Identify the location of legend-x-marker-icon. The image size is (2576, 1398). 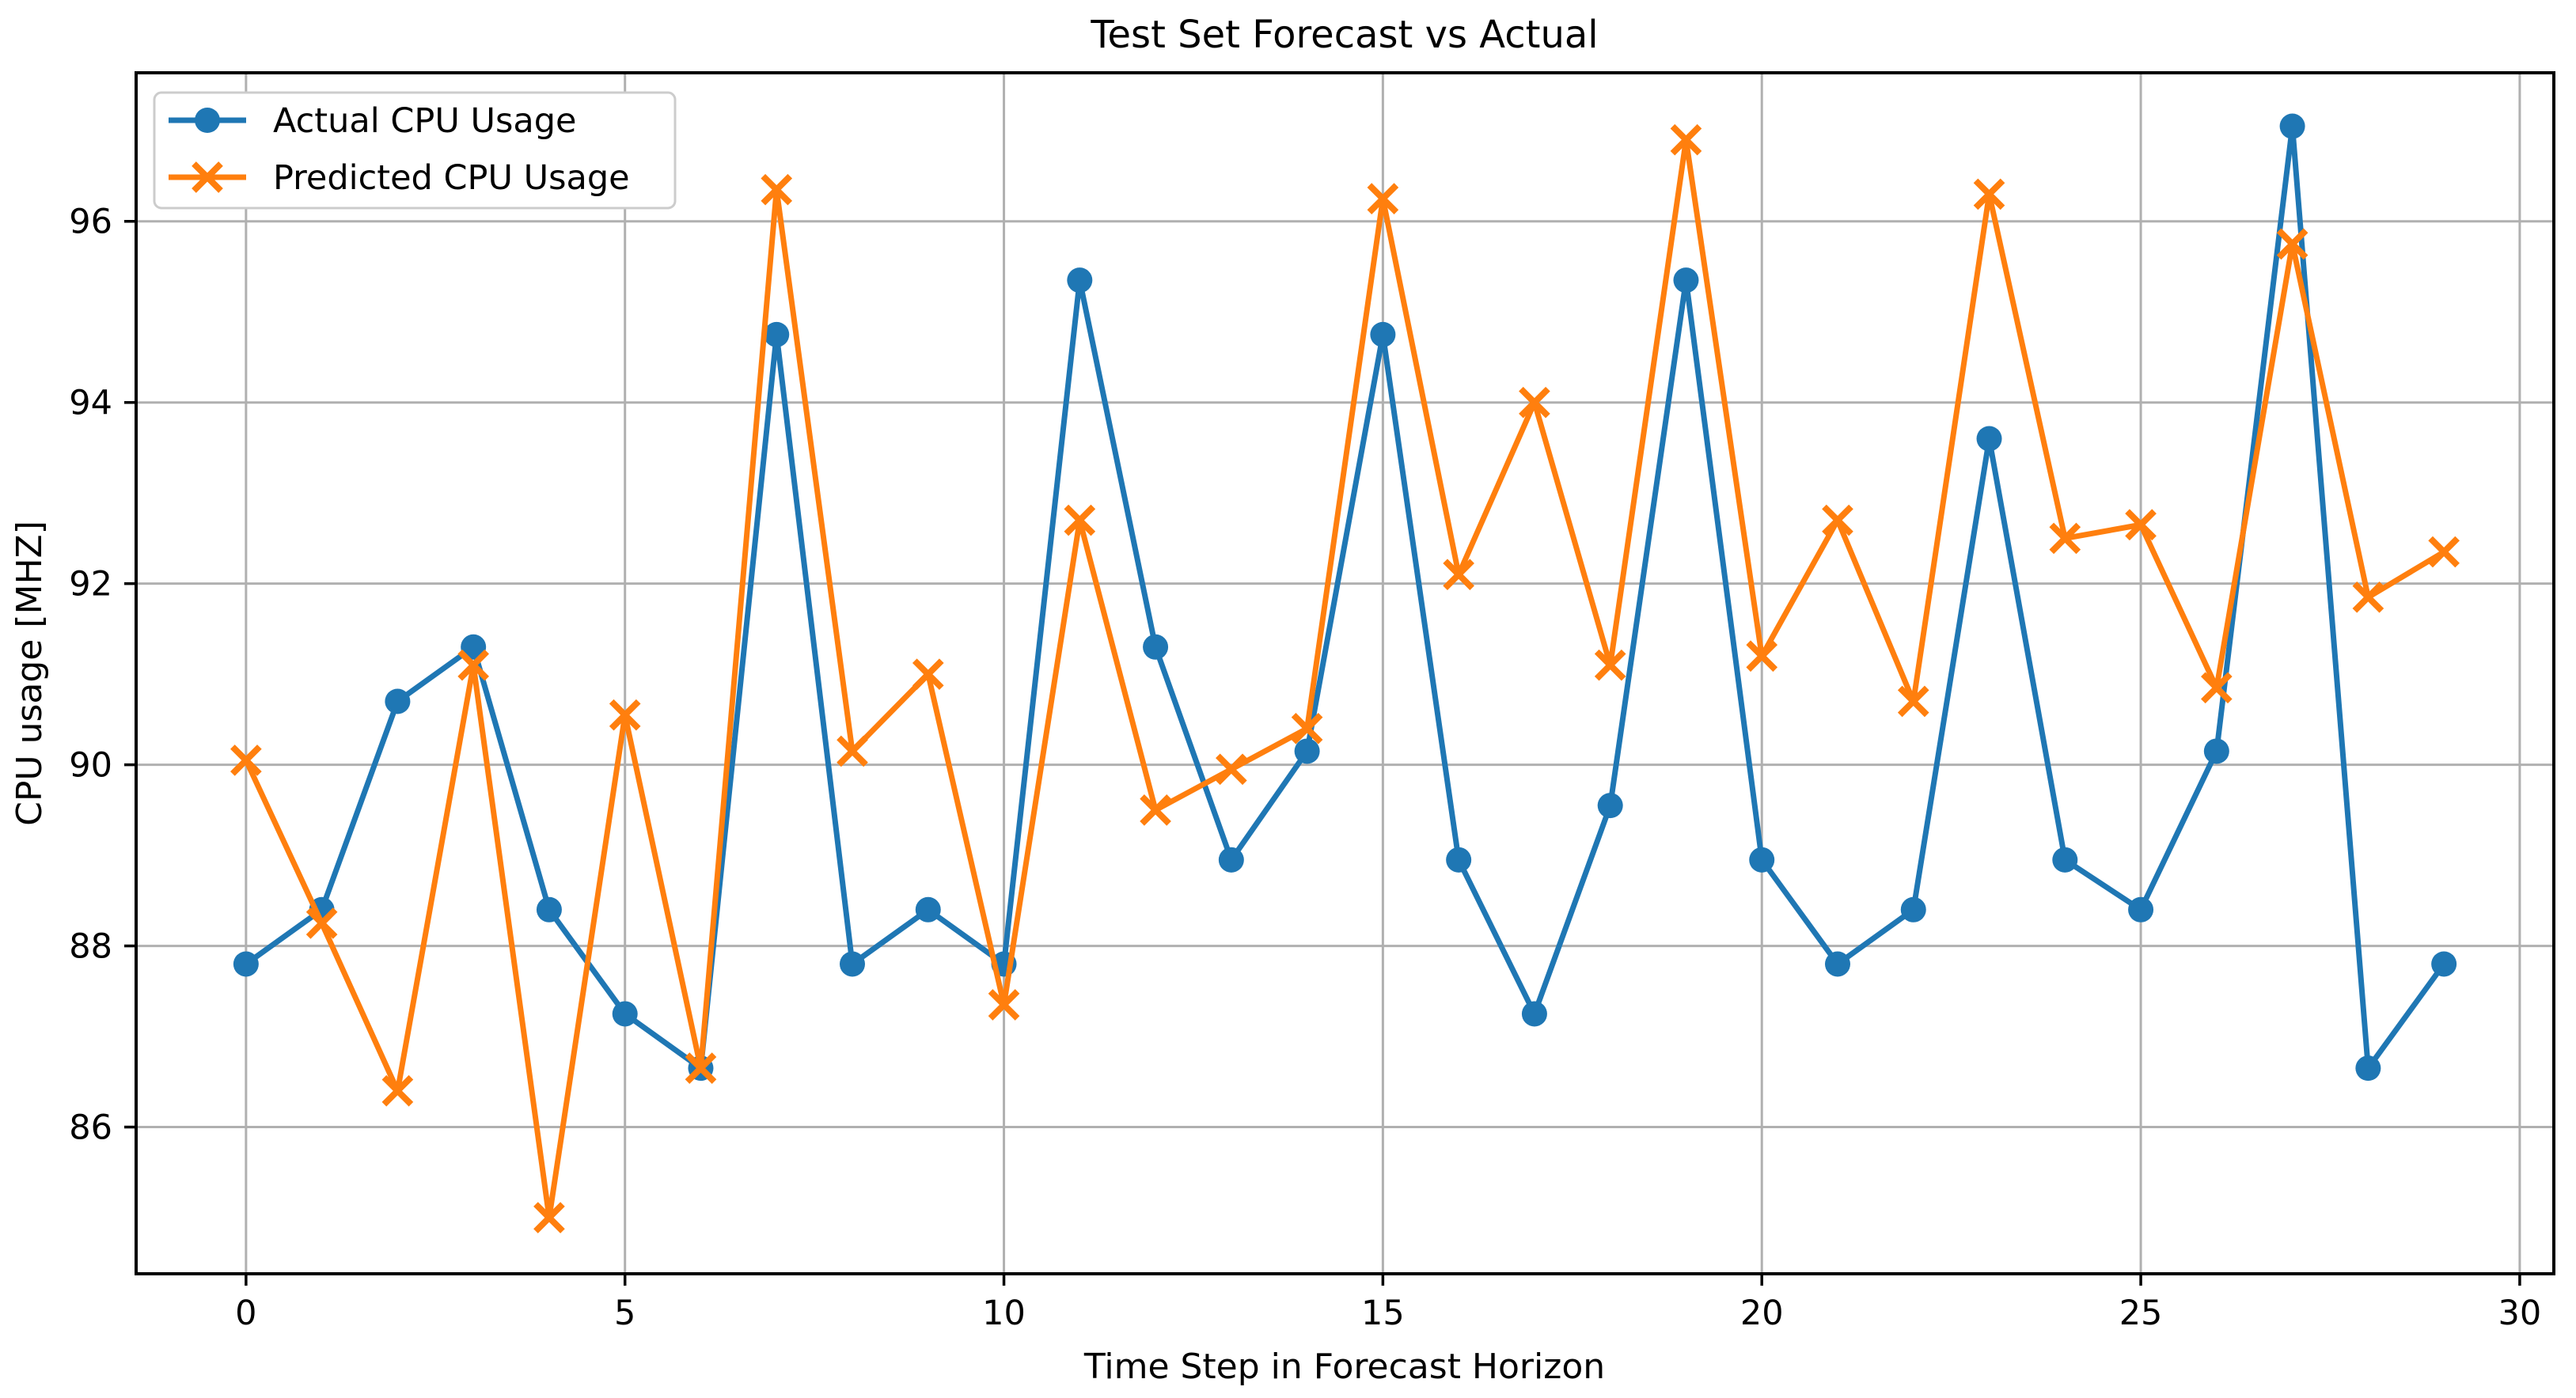
(207, 177).